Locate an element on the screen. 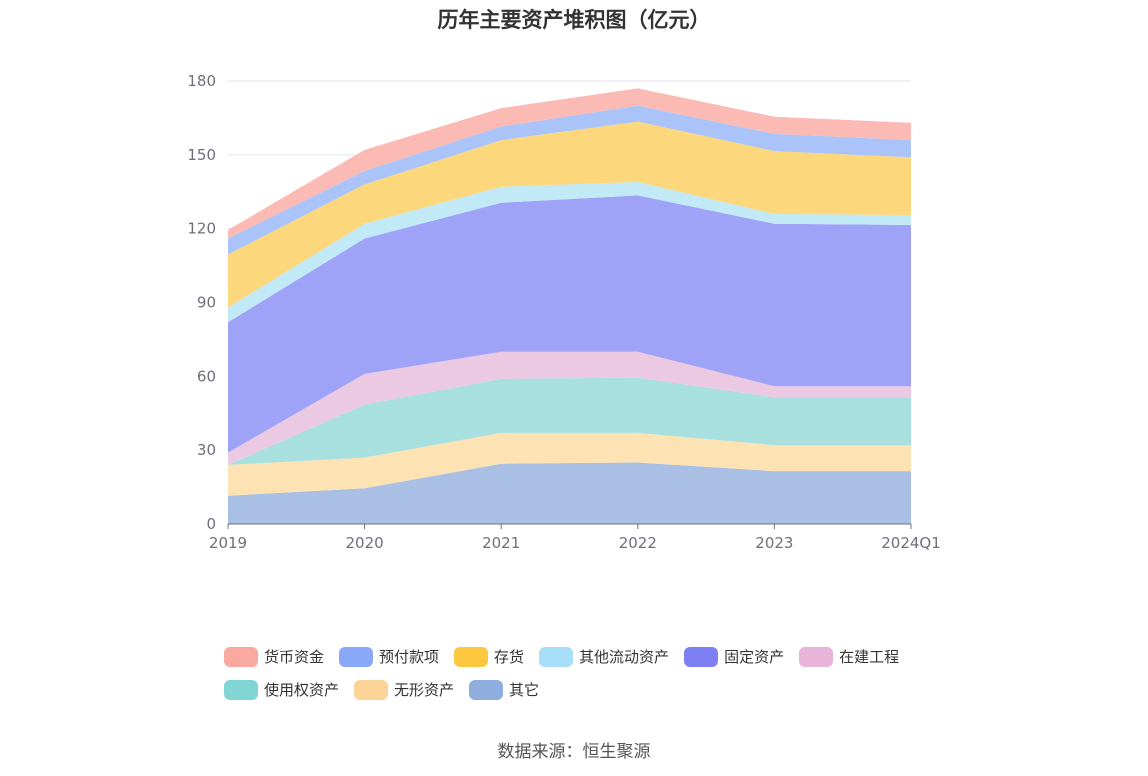 The height and width of the screenshot is (776, 1148). area-在建工程 is located at coordinates (569, 408).